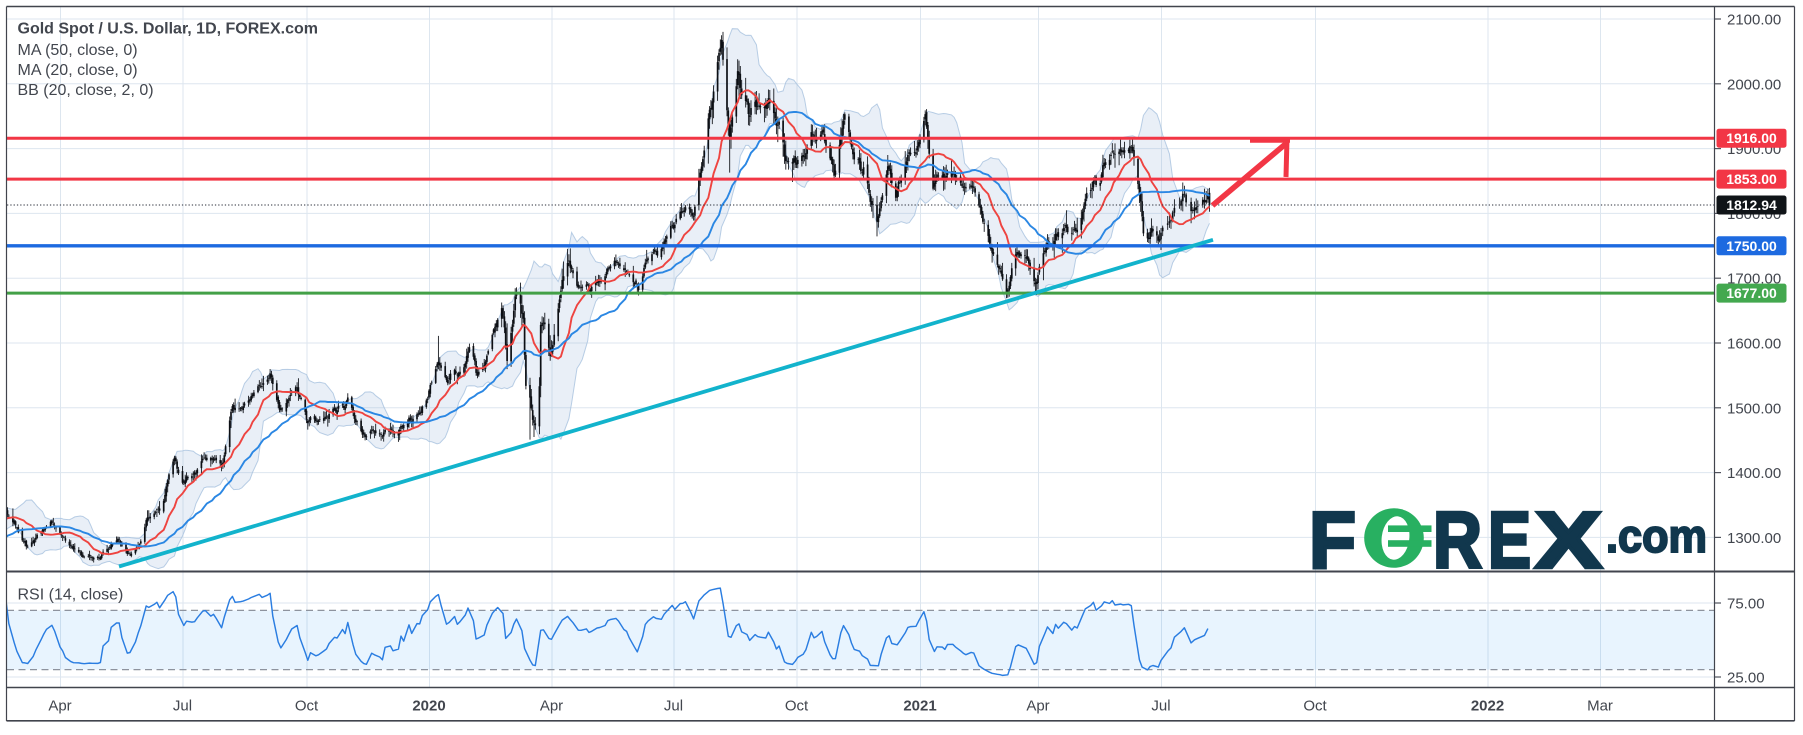 Image resolution: width=1803 pixels, height=735 pixels. Describe the element at coordinates (1656, 536) in the screenshot. I see `svg-text: .com` at that location.